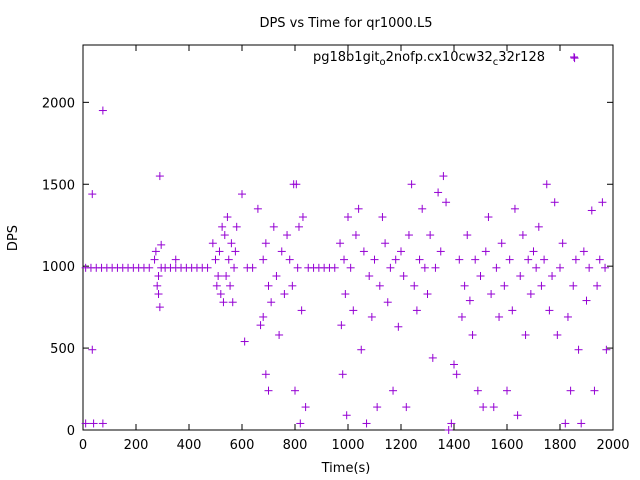 Image resolution: width=640 pixels, height=480 pixels. What do you see at coordinates (612, 445) in the screenshot?
I see `x-tick-label: 2000` at bounding box center [612, 445].